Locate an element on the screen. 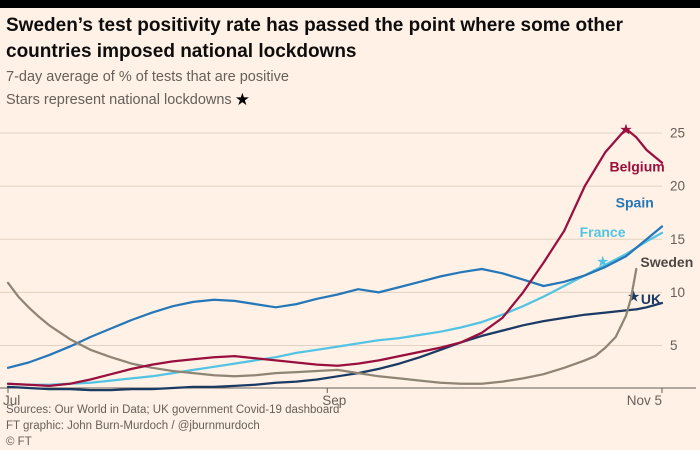 This screenshot has width=700, height=450. chart-title-line-2: countries imposed national lockdowns is located at coordinates (181, 51).